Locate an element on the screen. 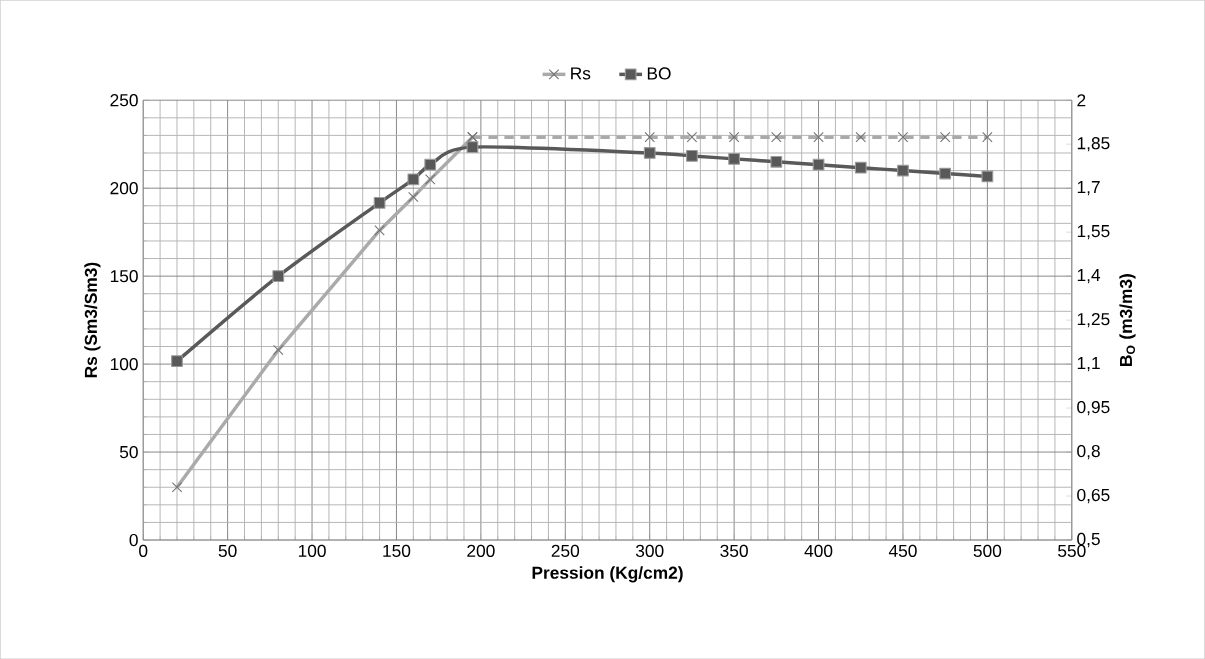  x-tick-label: 350 is located at coordinates (734, 550).